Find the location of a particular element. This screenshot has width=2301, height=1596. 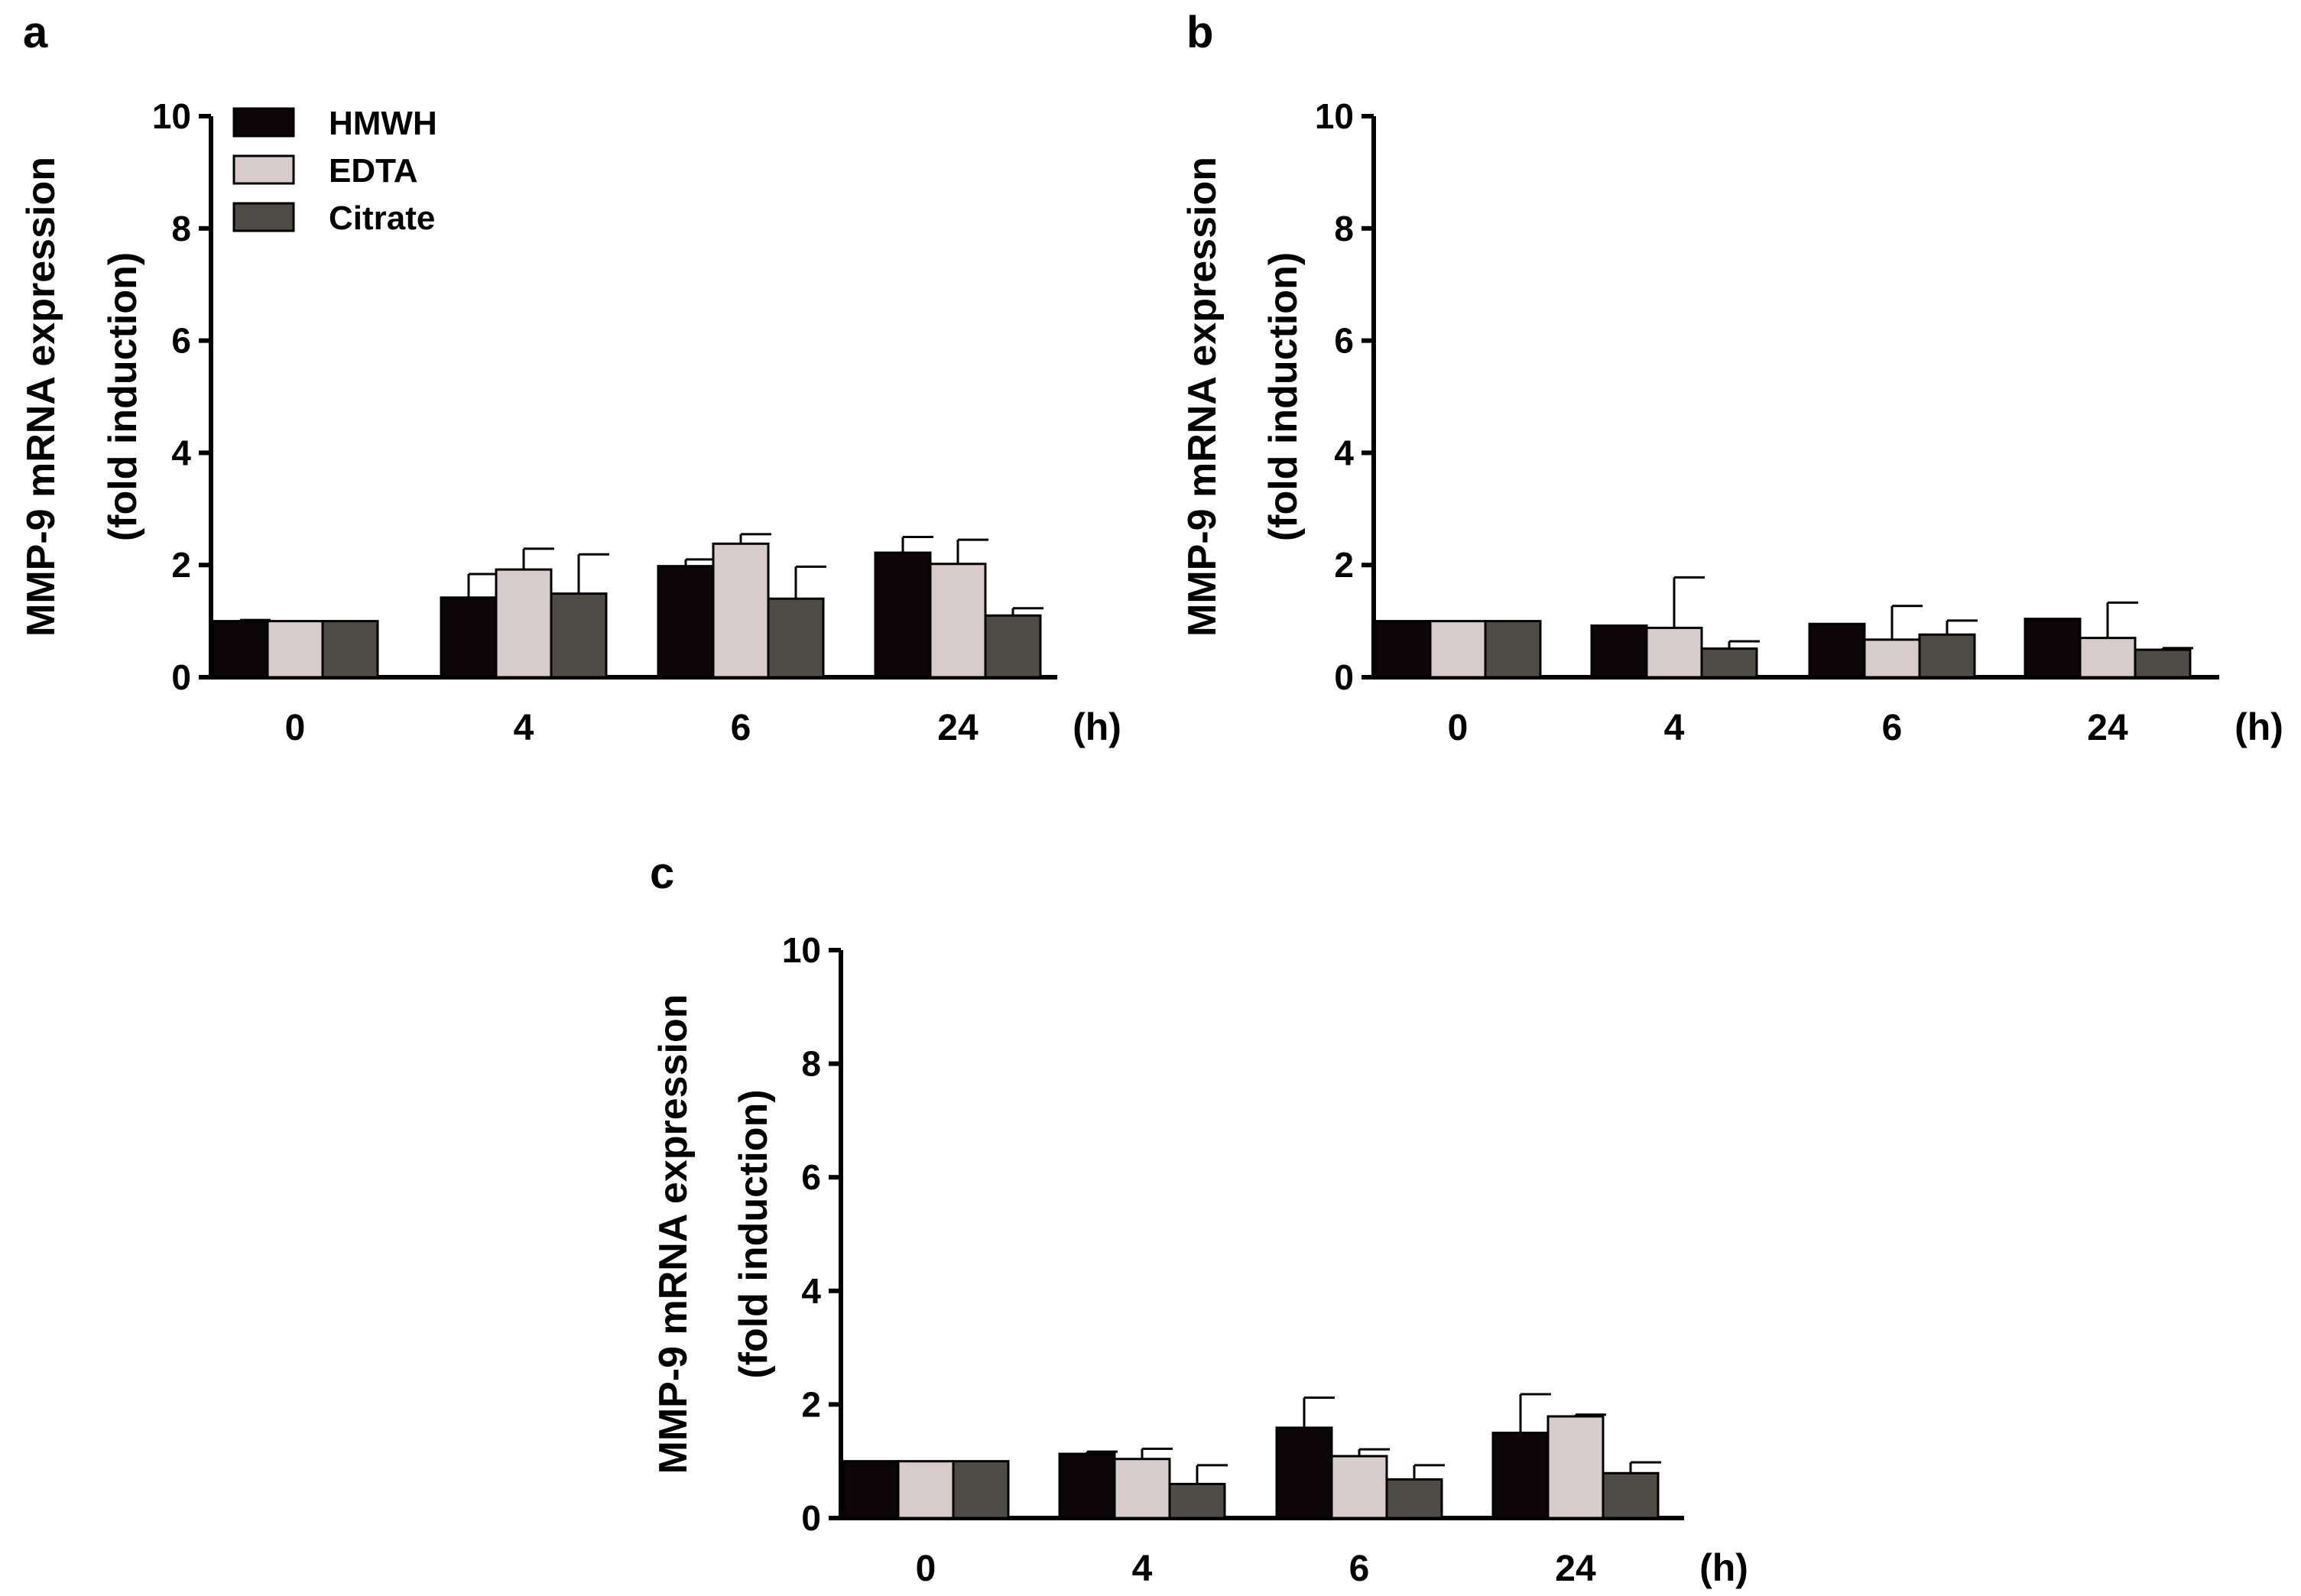

legend-swatch-citrate is located at coordinates (263, 217).